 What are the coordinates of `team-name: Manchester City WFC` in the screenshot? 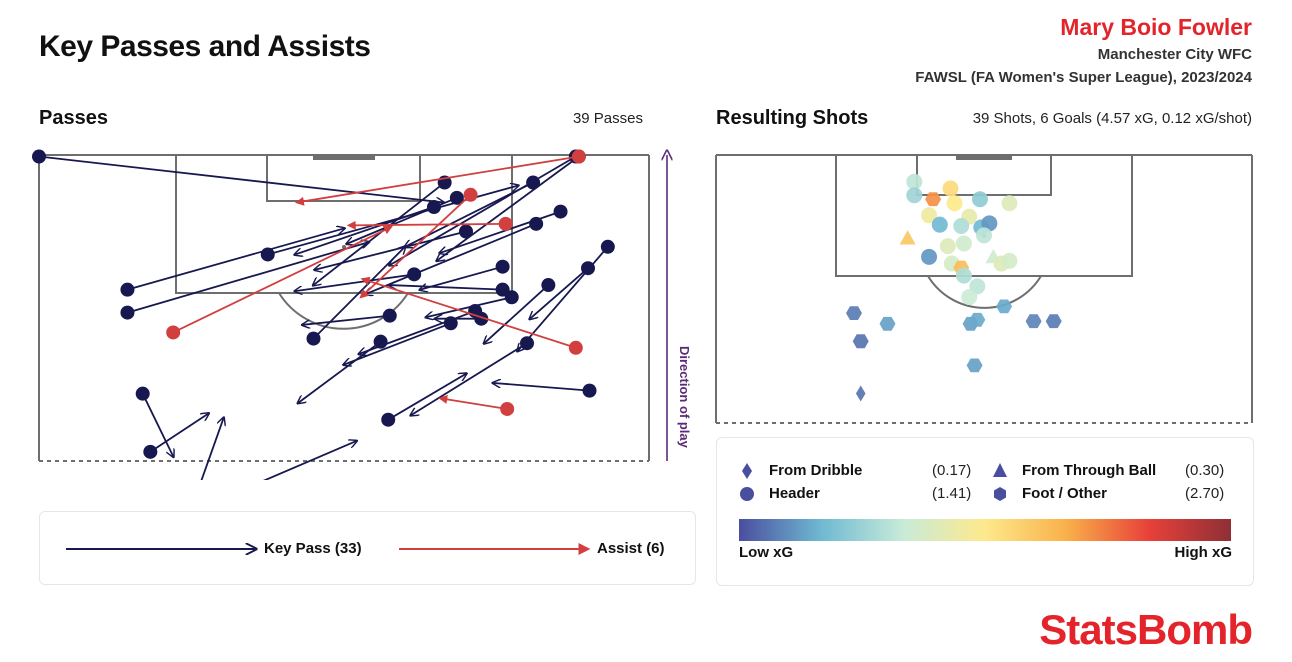 It's located at (1174, 54).